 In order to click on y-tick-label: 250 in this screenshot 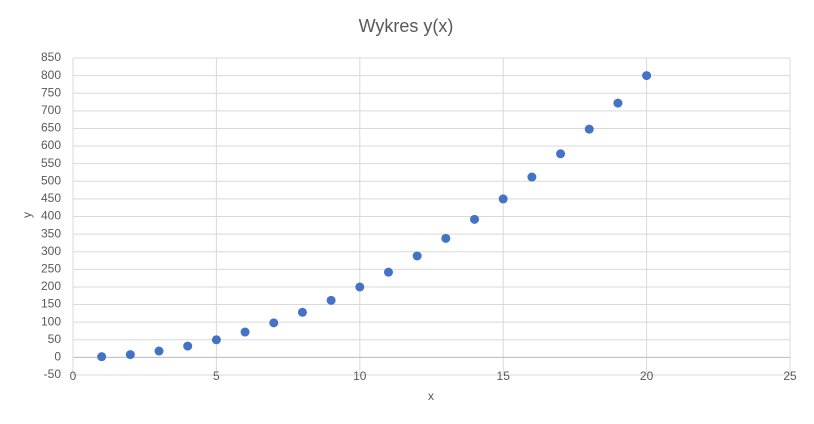, I will do `click(51, 269)`.